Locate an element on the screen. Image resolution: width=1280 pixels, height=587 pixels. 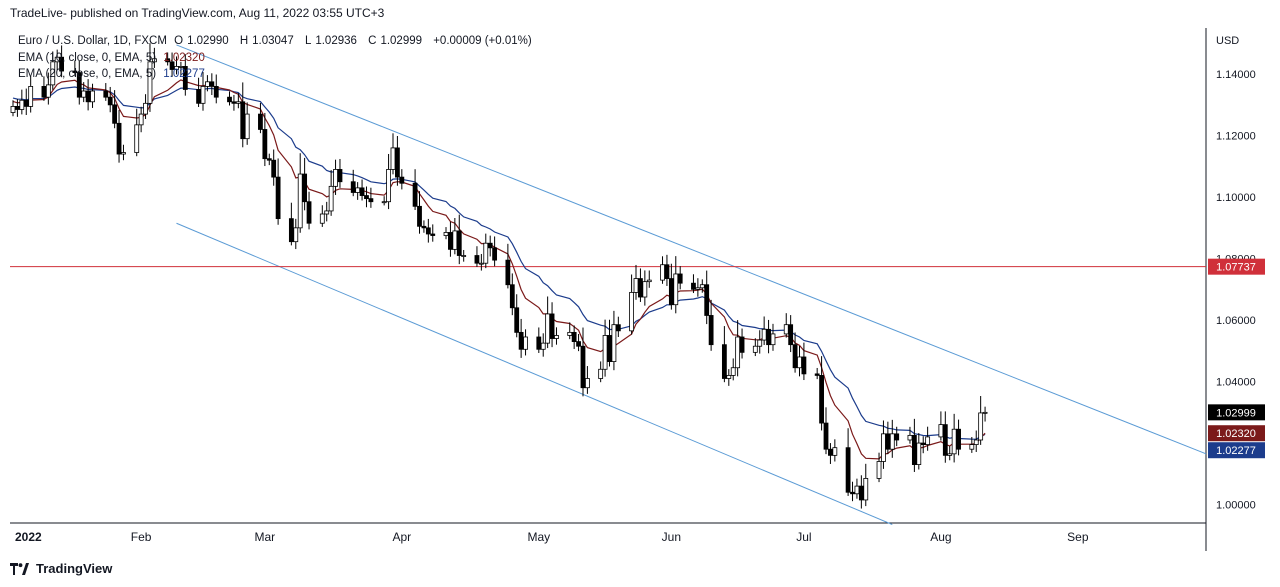
x-tick-label: May is located at coordinates (538, 537).